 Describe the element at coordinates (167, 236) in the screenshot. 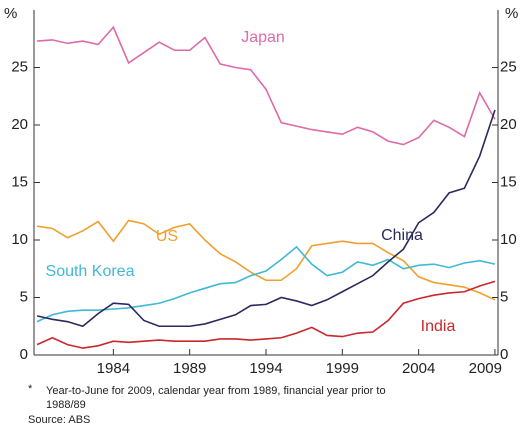

I see `series-label: US` at that location.